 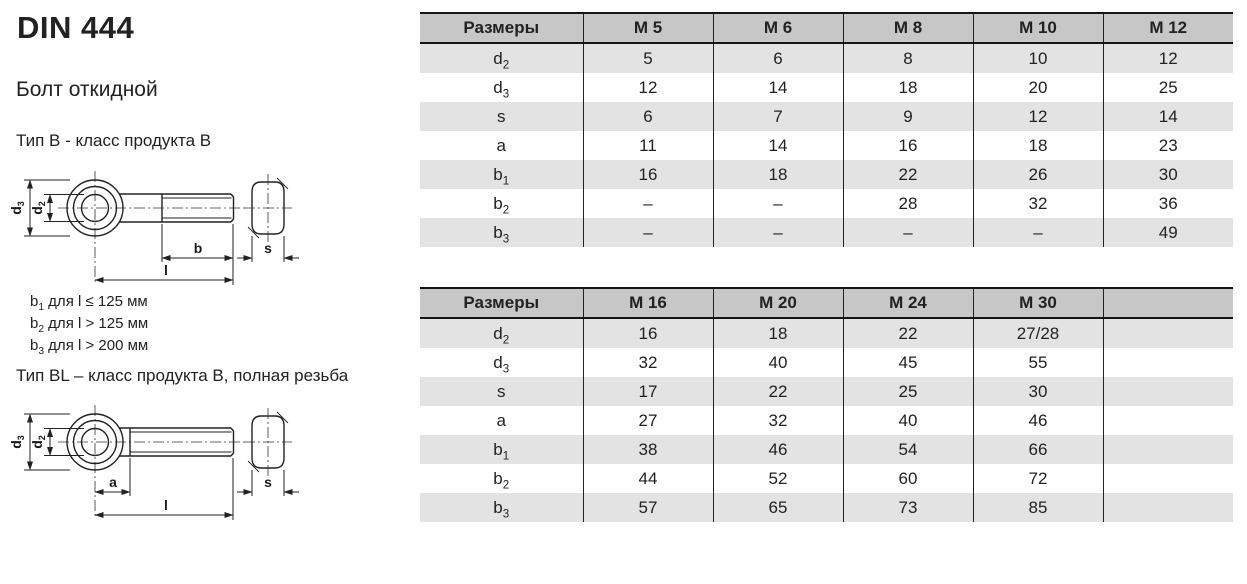 I want to click on table-row: a 27 32 40 46, so click(x=826, y=420).